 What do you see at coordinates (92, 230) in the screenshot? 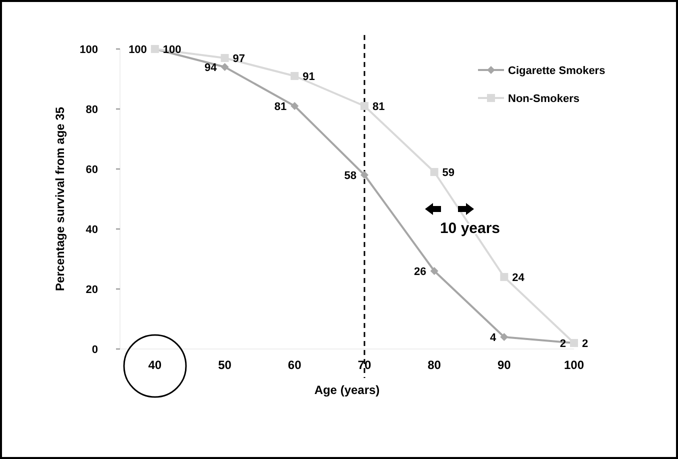
I see `y-tick-label: 40` at bounding box center [92, 230].